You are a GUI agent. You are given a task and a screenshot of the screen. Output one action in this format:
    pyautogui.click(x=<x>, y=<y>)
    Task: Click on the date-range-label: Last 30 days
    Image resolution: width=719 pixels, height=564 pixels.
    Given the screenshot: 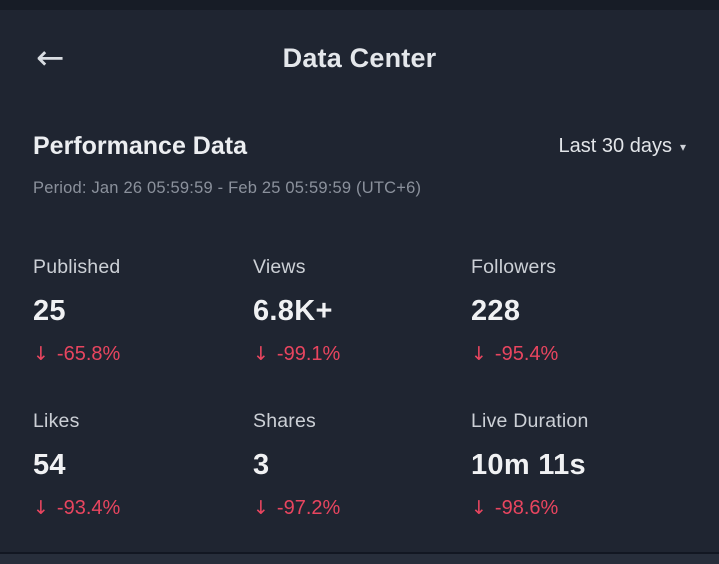 What is the action you would take?
    pyautogui.click(x=615, y=146)
    